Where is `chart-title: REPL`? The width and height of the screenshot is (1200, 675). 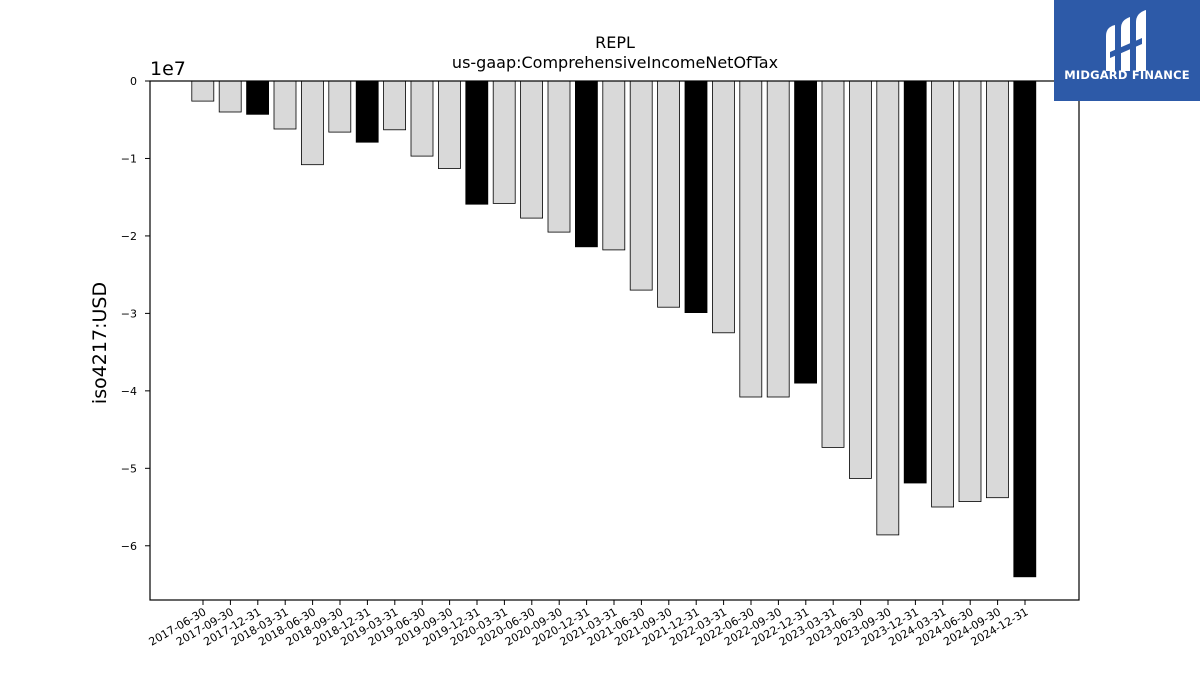 chart-title: REPL is located at coordinates (615, 42).